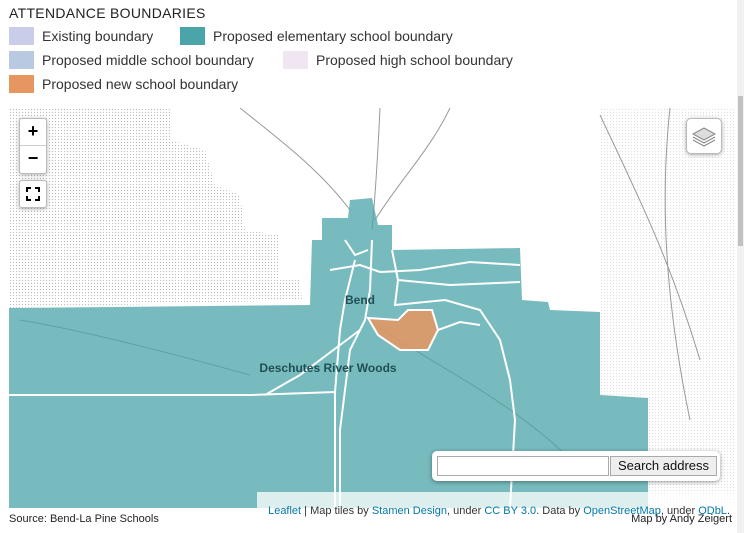  What do you see at coordinates (107, 13) in the screenshot?
I see `title: ATTENDANCE BOUNDARIES` at bounding box center [107, 13].